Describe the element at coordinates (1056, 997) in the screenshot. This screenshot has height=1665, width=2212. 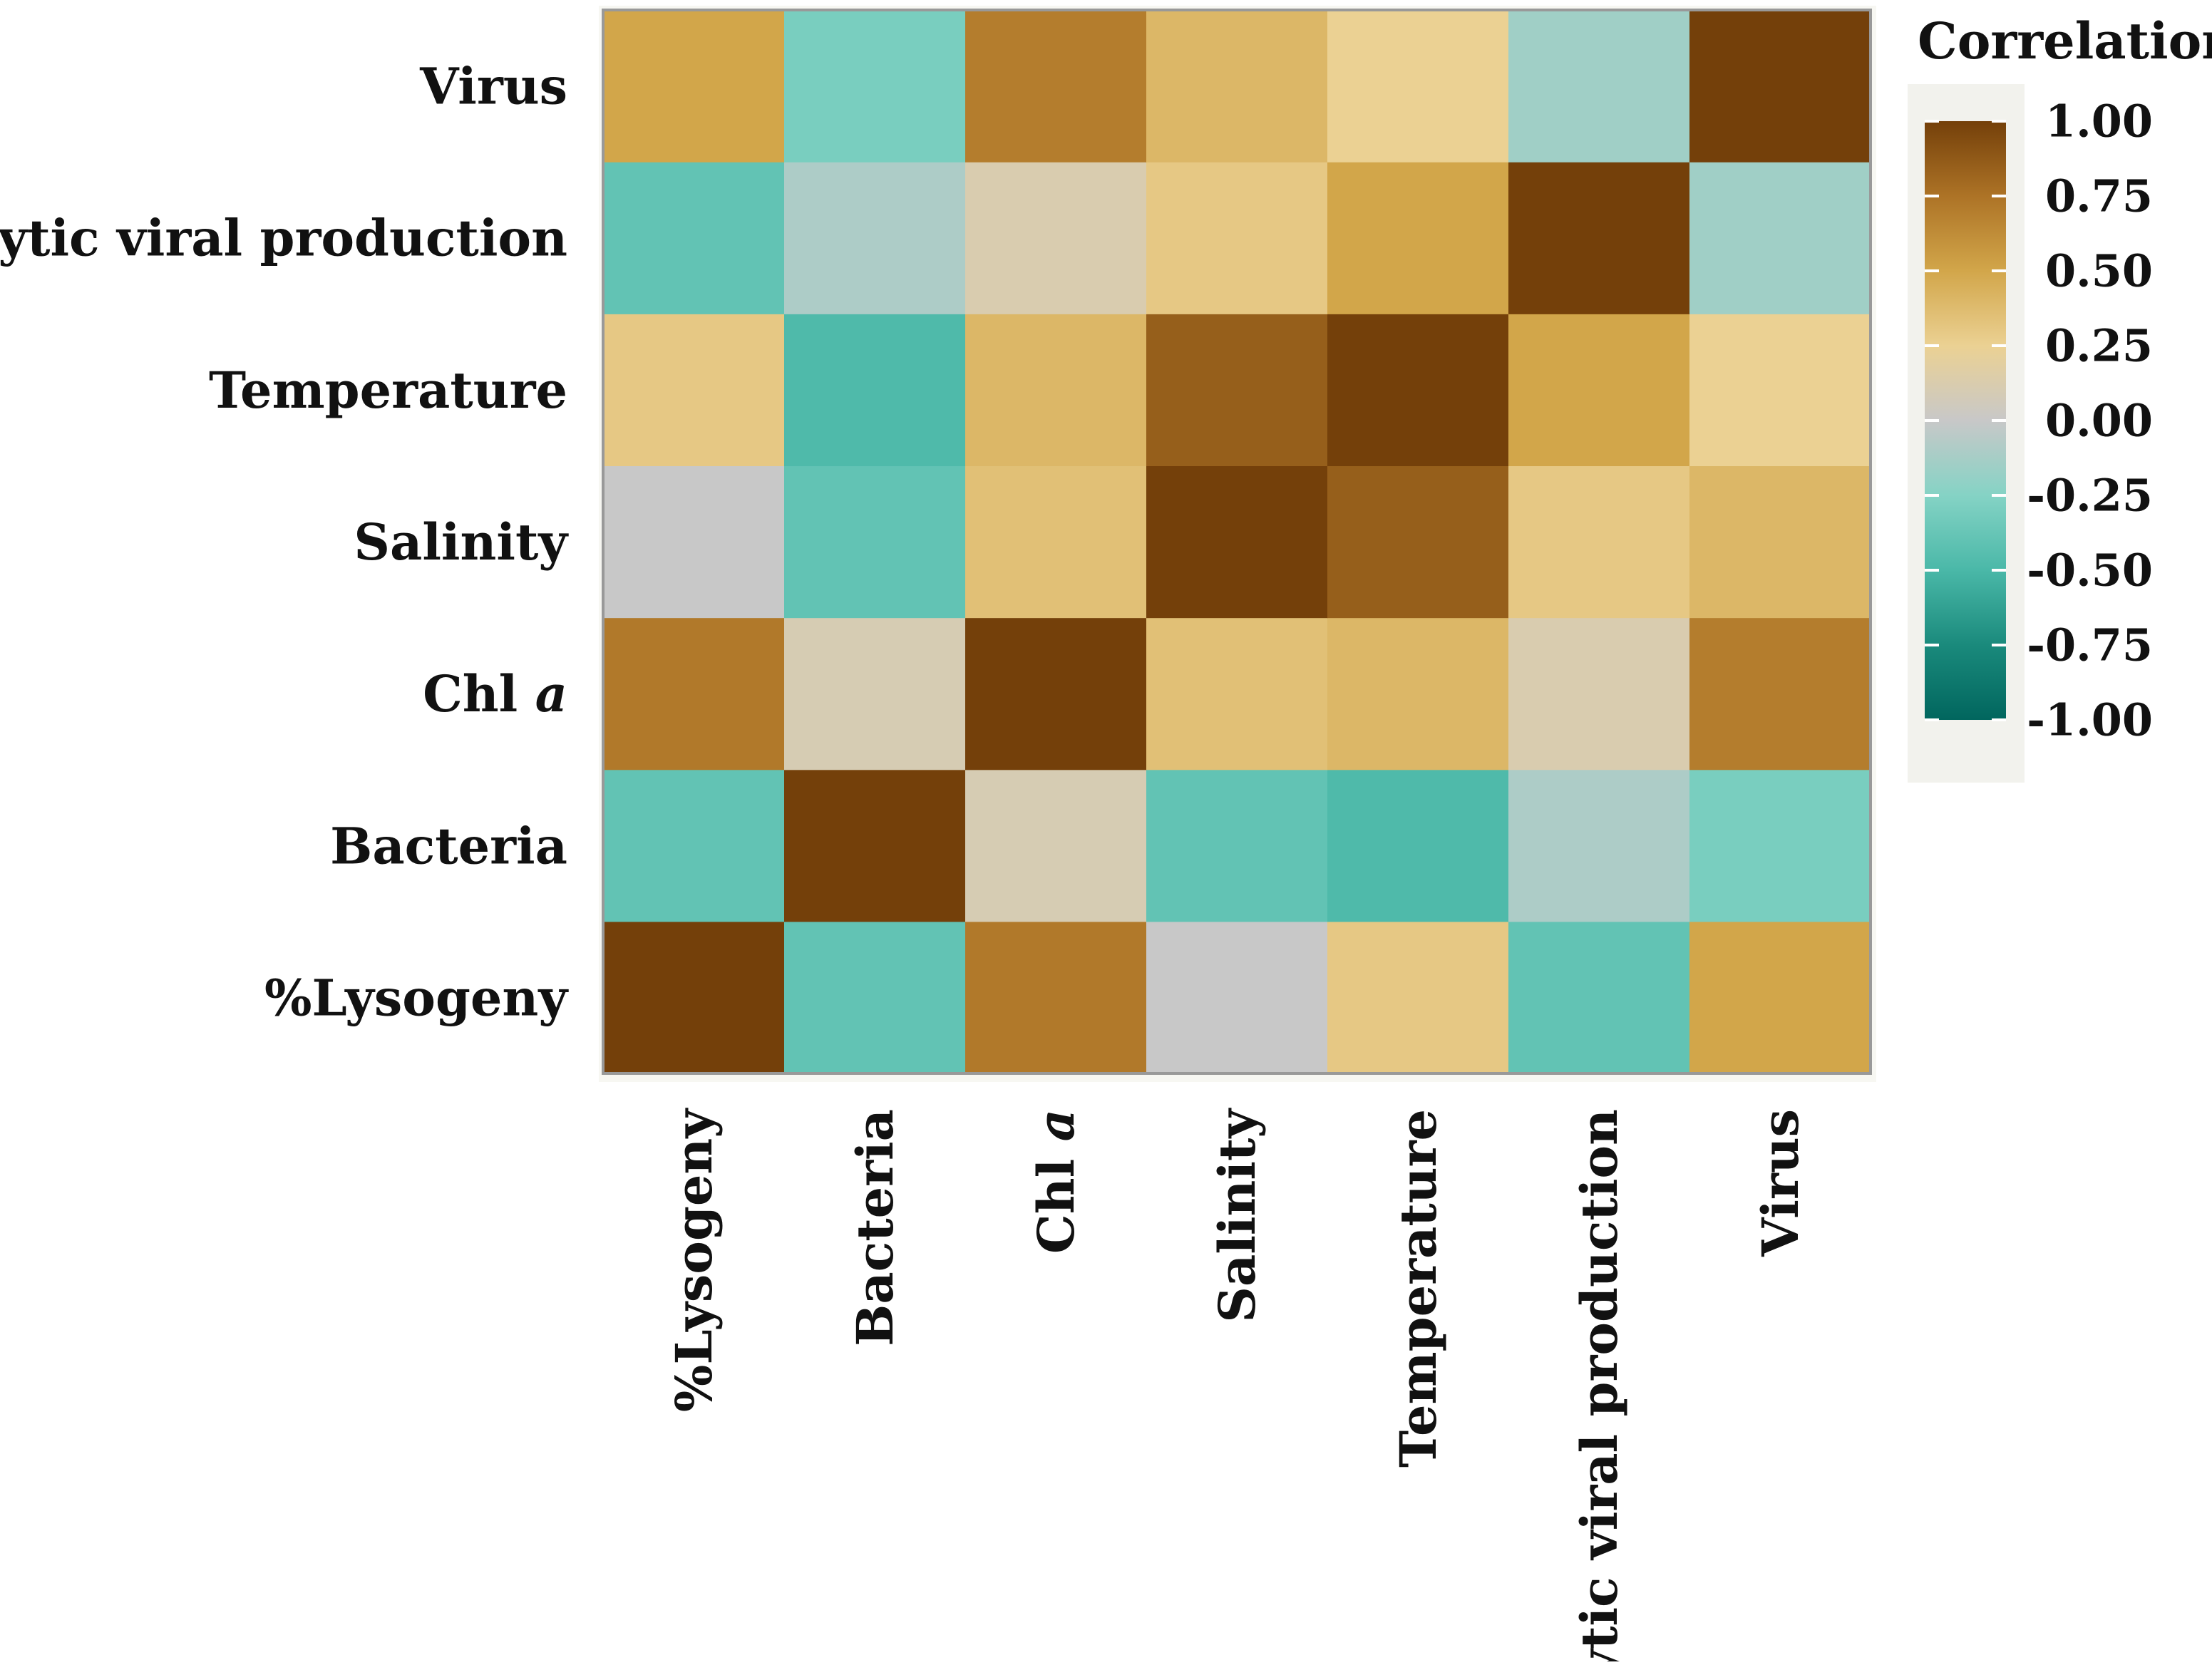
I see `heatmap-cell-lysogeny-chl-a` at that location.